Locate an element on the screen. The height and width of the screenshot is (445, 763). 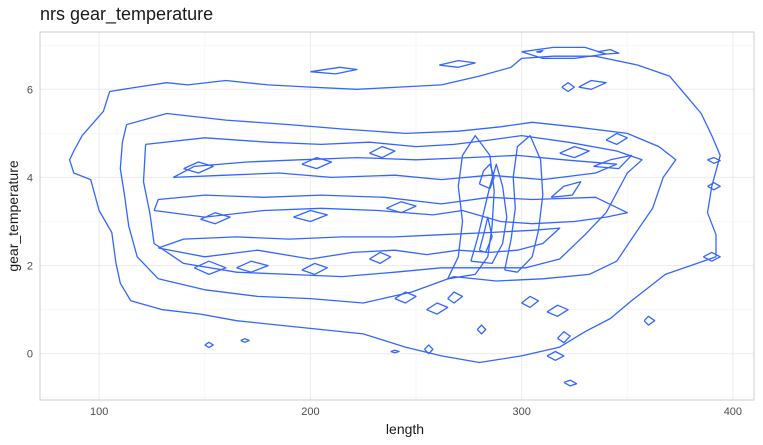
x-tick-label: 400 is located at coordinates (733, 412).